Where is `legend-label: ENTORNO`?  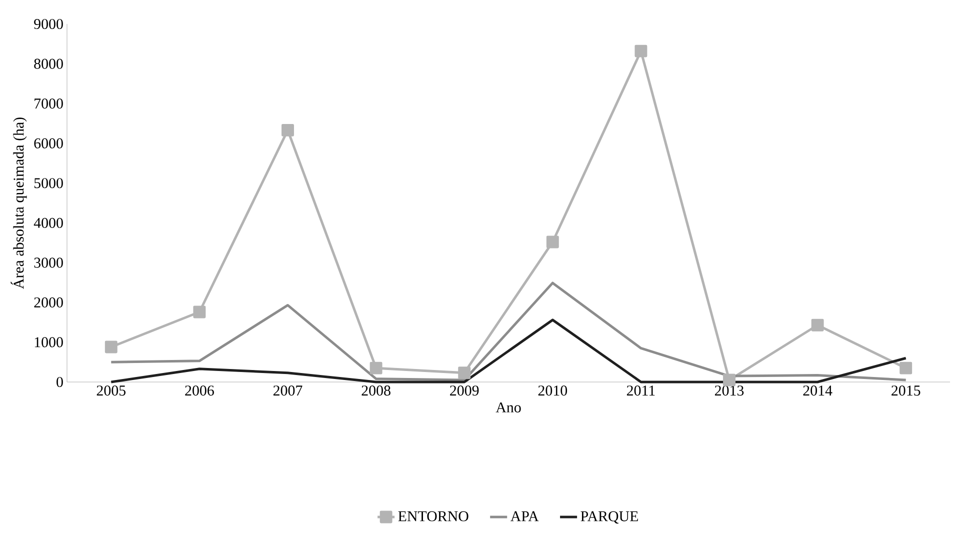
legend-label: ENTORNO is located at coordinates (433, 516).